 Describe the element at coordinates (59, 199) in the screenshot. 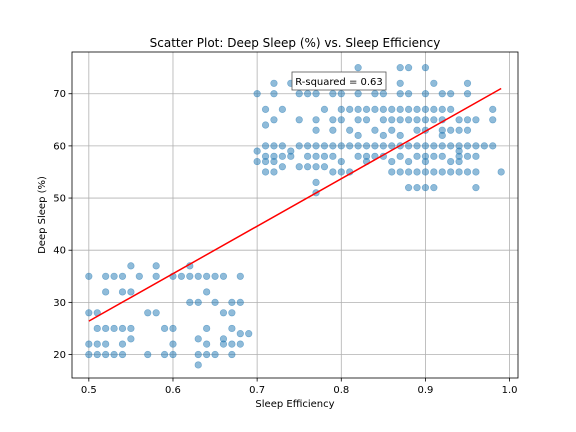

I see `y-tick-label: 50` at that location.